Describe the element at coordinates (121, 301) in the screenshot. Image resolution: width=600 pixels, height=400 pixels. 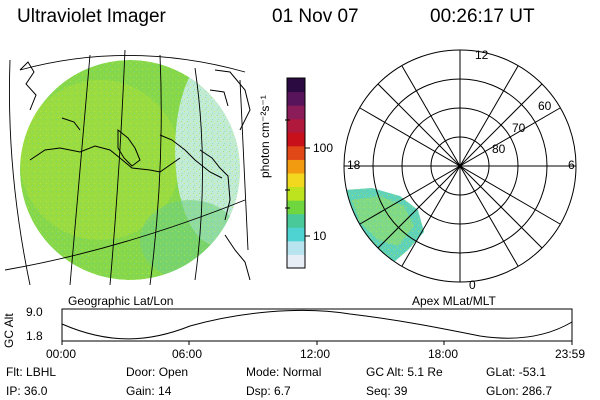
I see `geo-panel-caption: Geographic Lat/Lon` at that location.